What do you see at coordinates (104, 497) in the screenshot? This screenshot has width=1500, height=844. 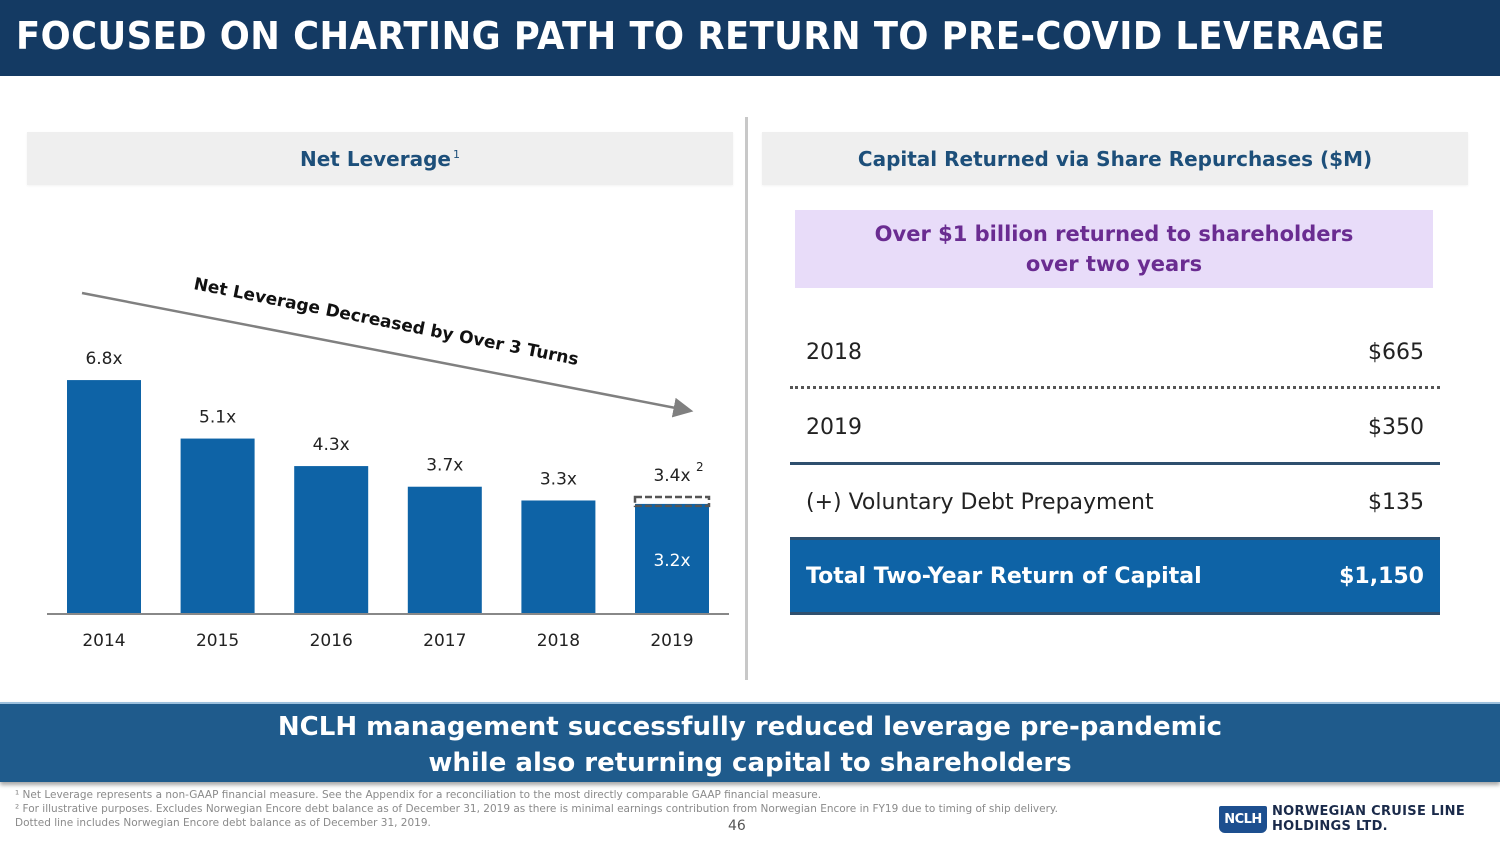 I see `bar-2014` at bounding box center [104, 497].